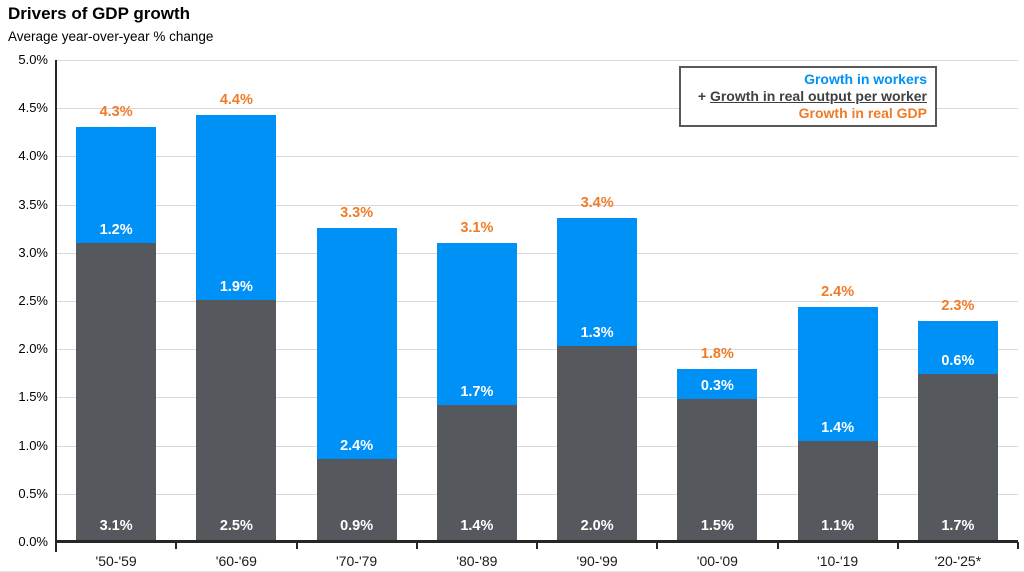 This screenshot has height=572, width=1024. What do you see at coordinates (236, 526) in the screenshot?
I see `output-per-worker-value-label: 2.5%` at bounding box center [236, 526].